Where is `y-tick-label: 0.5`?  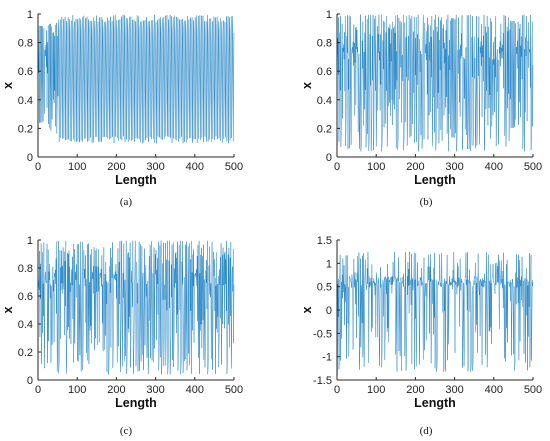 y-tick-label: 0.5 is located at coordinates (324, 288).